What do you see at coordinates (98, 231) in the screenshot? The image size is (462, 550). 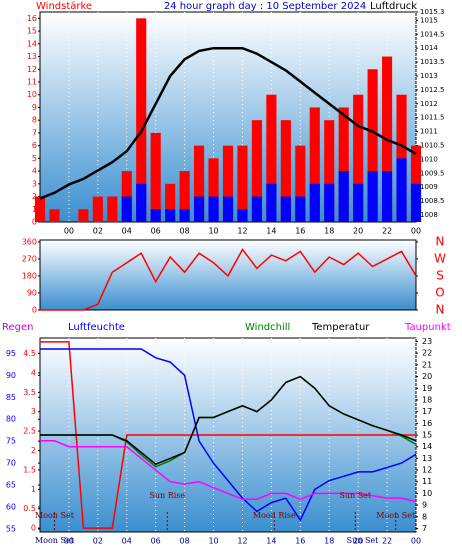 I see `x-tick-label: 02` at bounding box center [98, 231].